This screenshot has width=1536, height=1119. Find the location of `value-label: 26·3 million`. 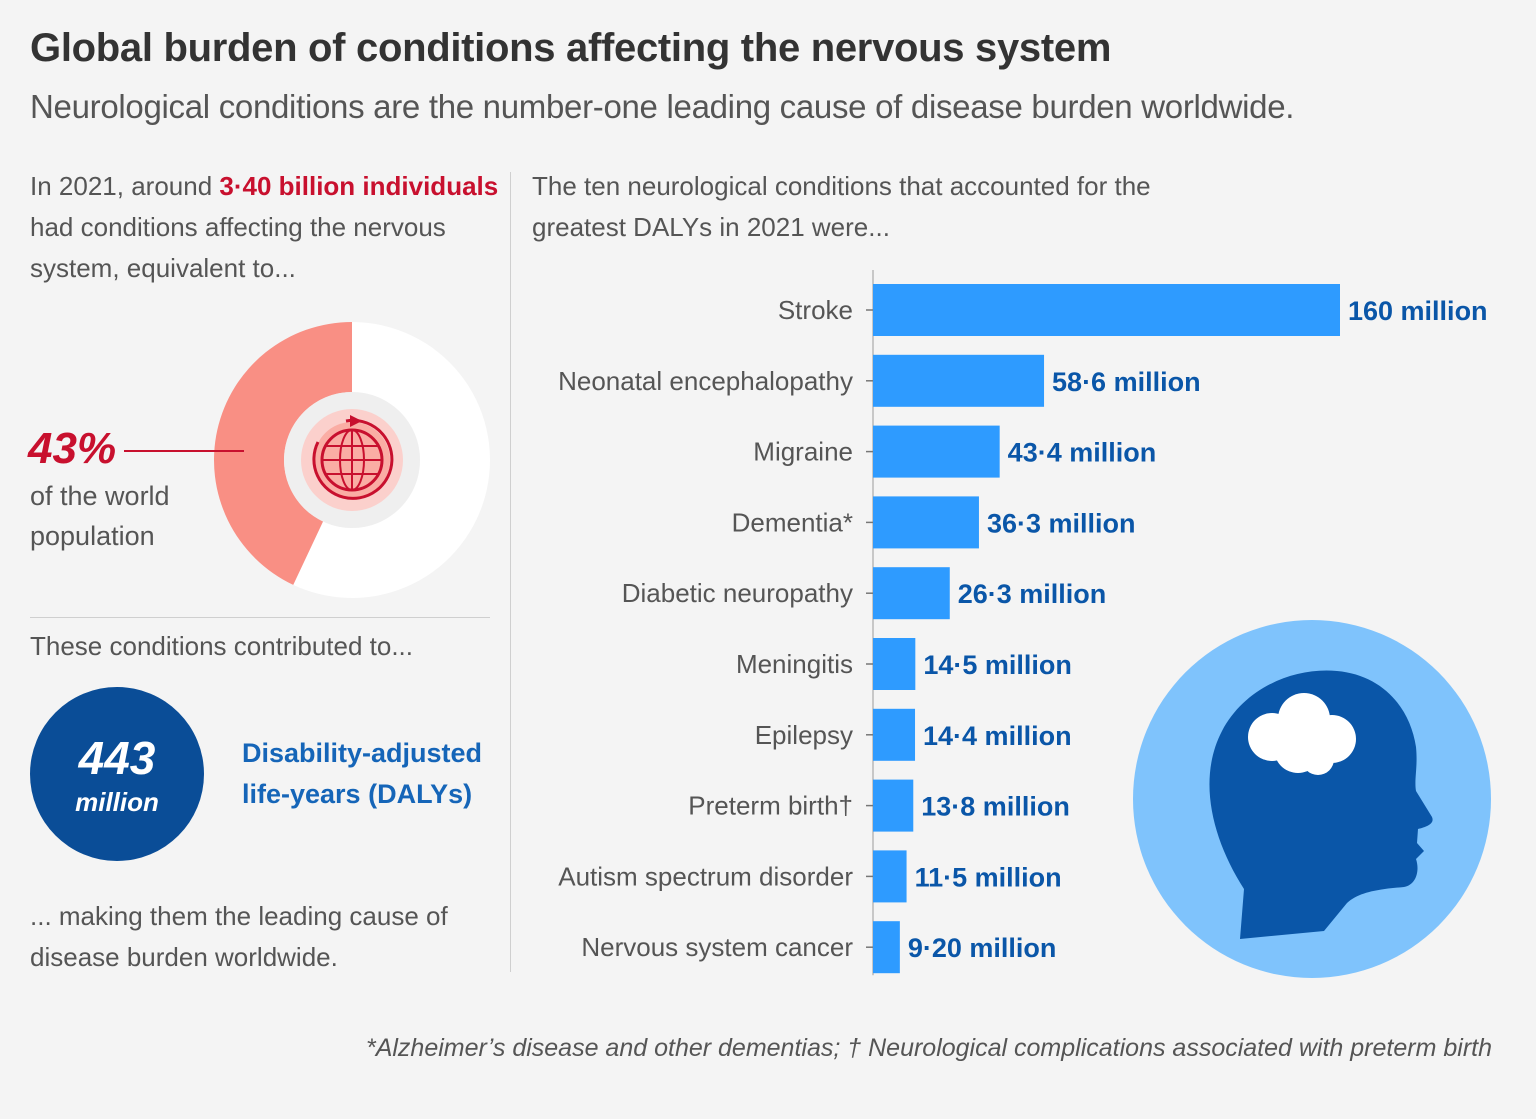

value-label: 26·3 million is located at coordinates (1032, 594).